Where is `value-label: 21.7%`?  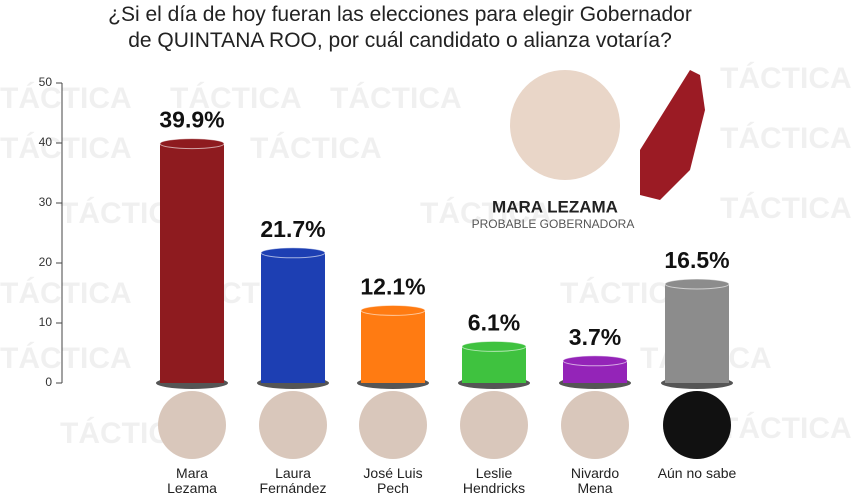 value-label: 21.7% is located at coordinates (292, 229).